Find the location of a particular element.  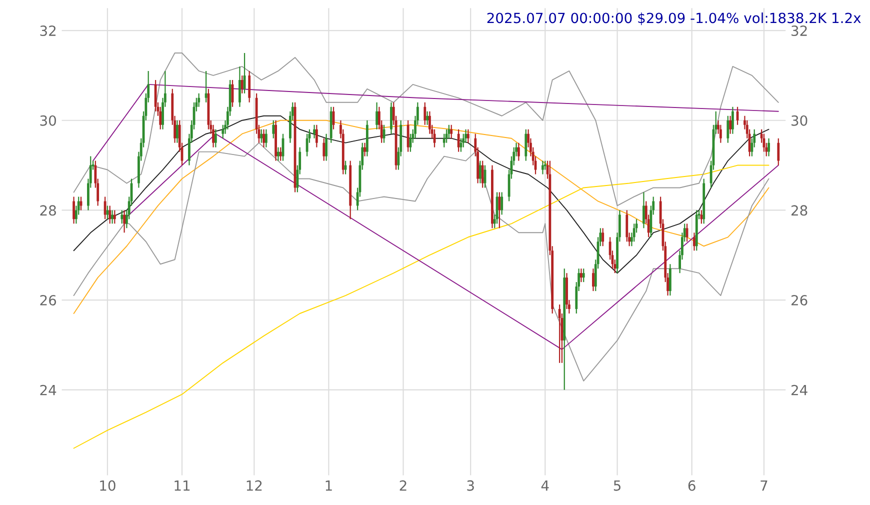

y-tick-label: 24 is located at coordinates (48, 390).